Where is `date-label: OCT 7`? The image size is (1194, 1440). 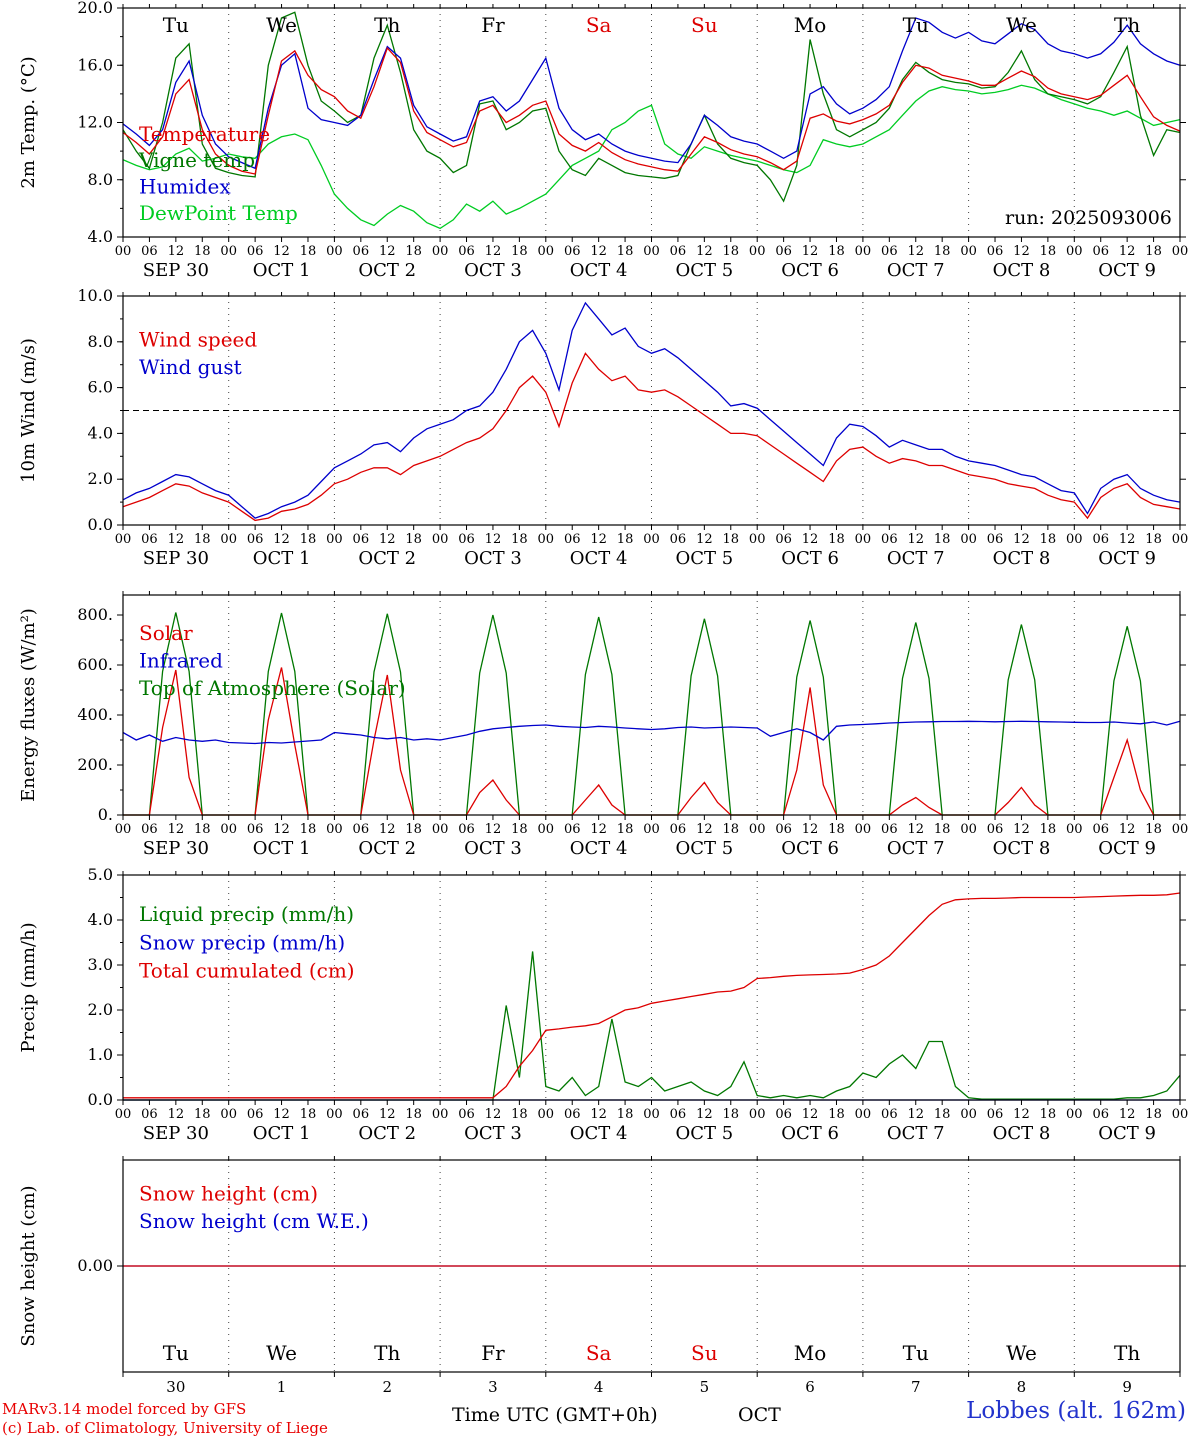
date-label: OCT 7 is located at coordinates (916, 848).